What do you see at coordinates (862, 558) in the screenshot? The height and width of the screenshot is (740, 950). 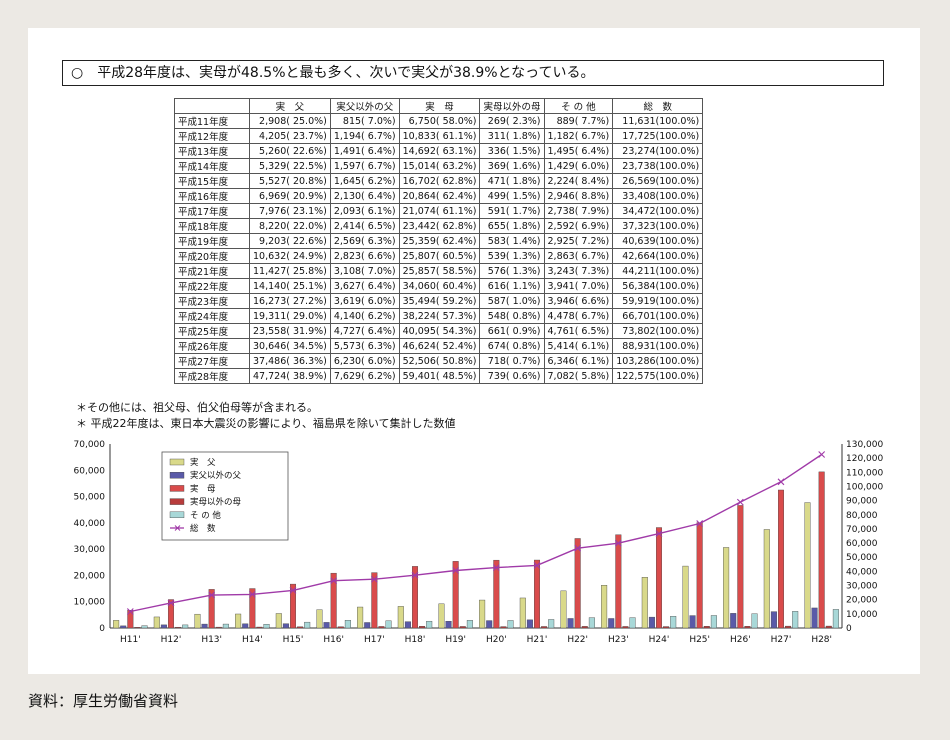 I see `y-tick-label-right: 50,000` at bounding box center [862, 558].